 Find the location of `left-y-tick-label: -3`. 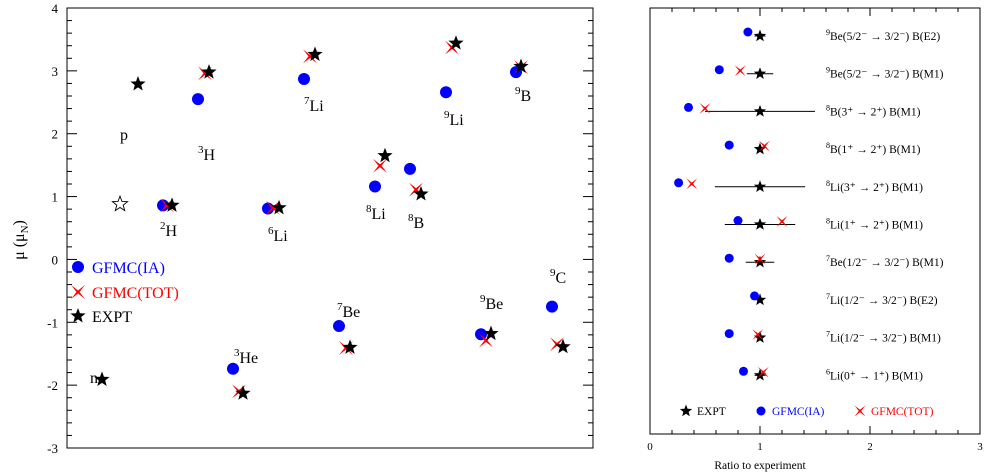

left-y-tick-label: -3 is located at coordinates (52, 448).